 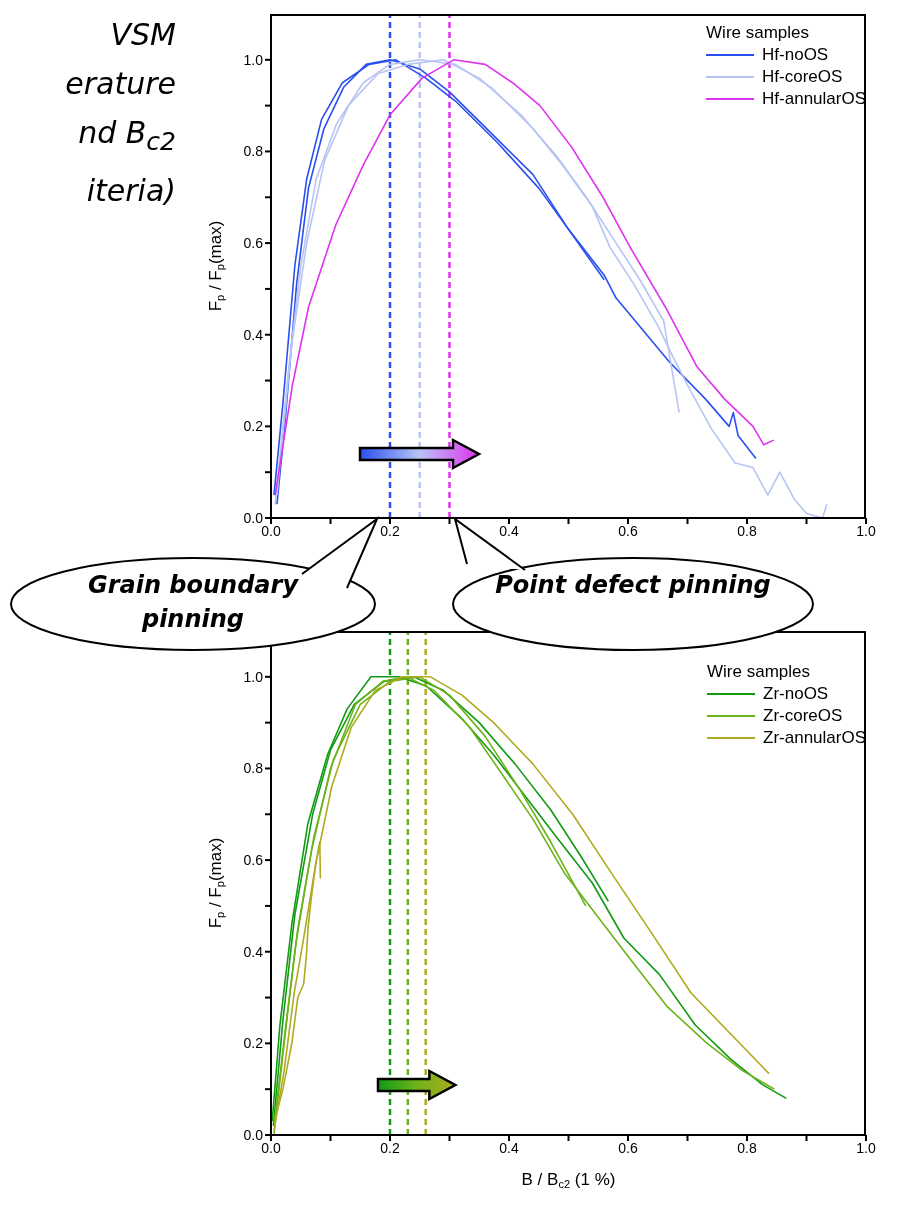 What do you see at coordinates (568, 1180) in the screenshot?
I see `x-axis-title: B / B$_{c2}$ (1 %)` at bounding box center [568, 1180].